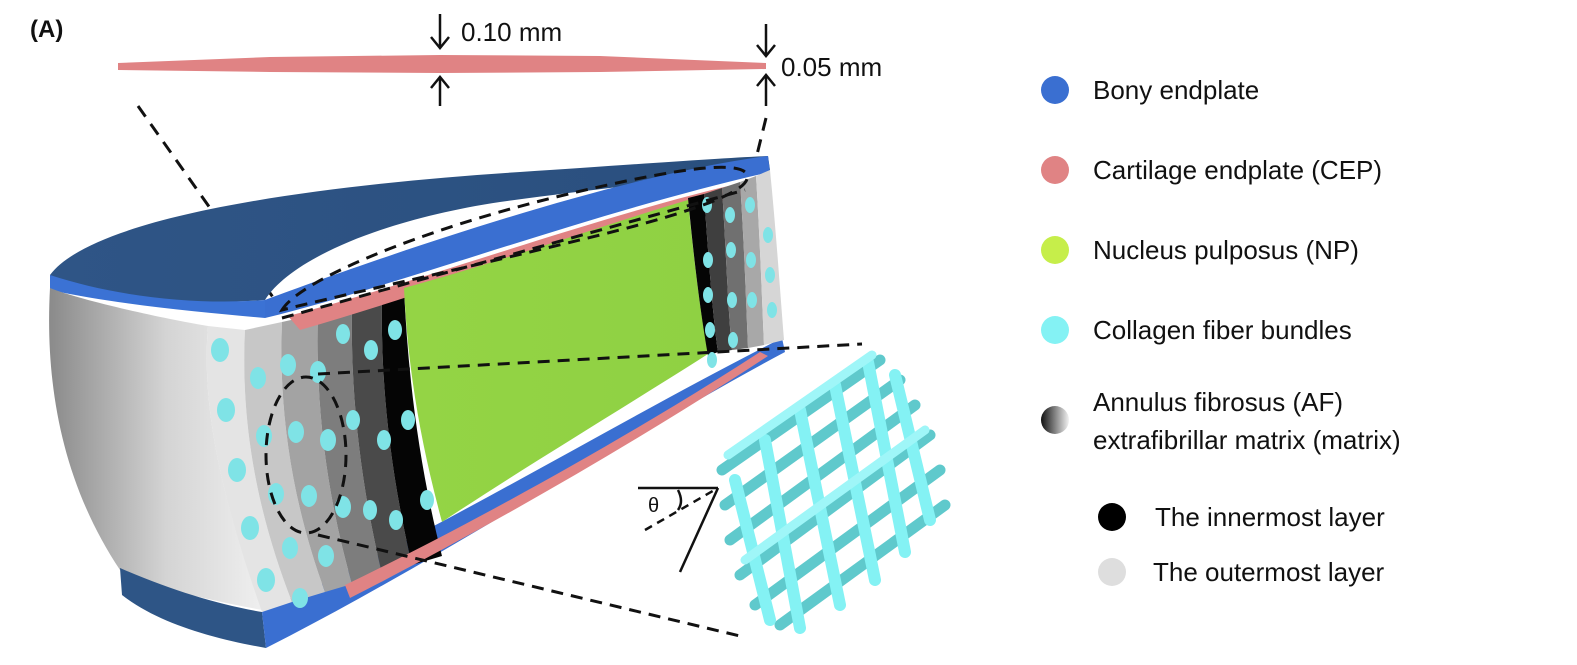  What do you see at coordinates (1112, 517) in the screenshot?
I see `legend-swatch-innermost` at bounding box center [1112, 517].